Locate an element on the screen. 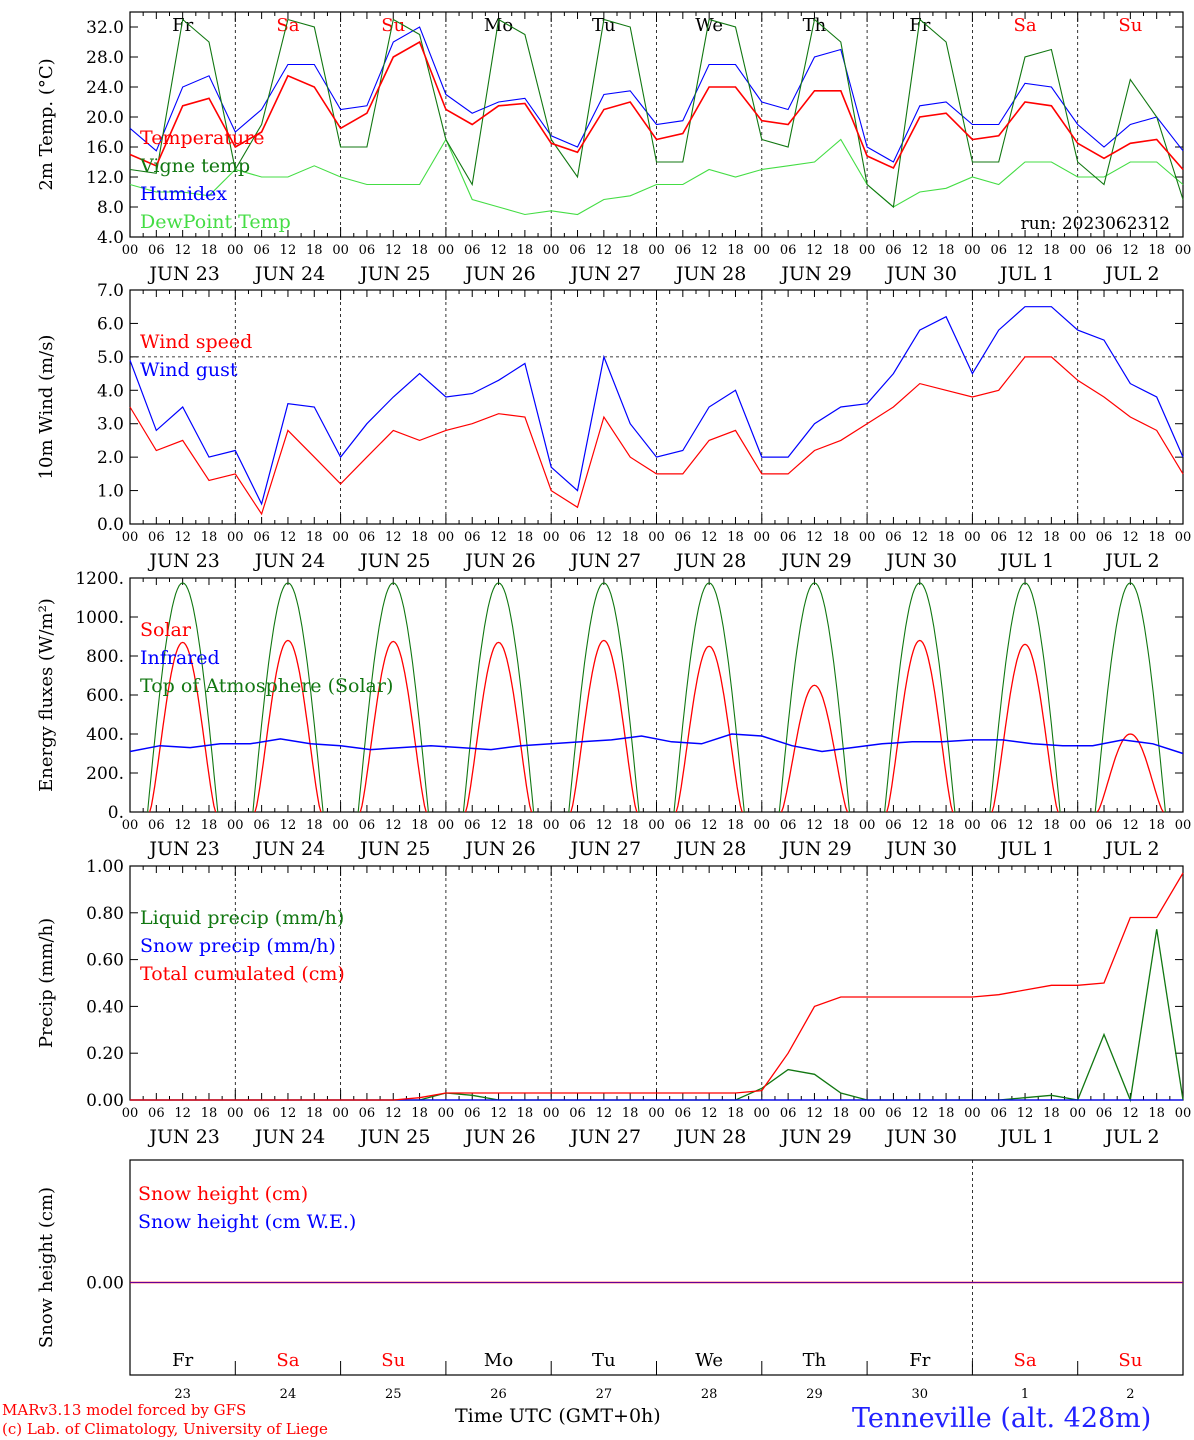 This screenshot has width=1194, height=1440. legend-entry: Wind speed is located at coordinates (196, 342).